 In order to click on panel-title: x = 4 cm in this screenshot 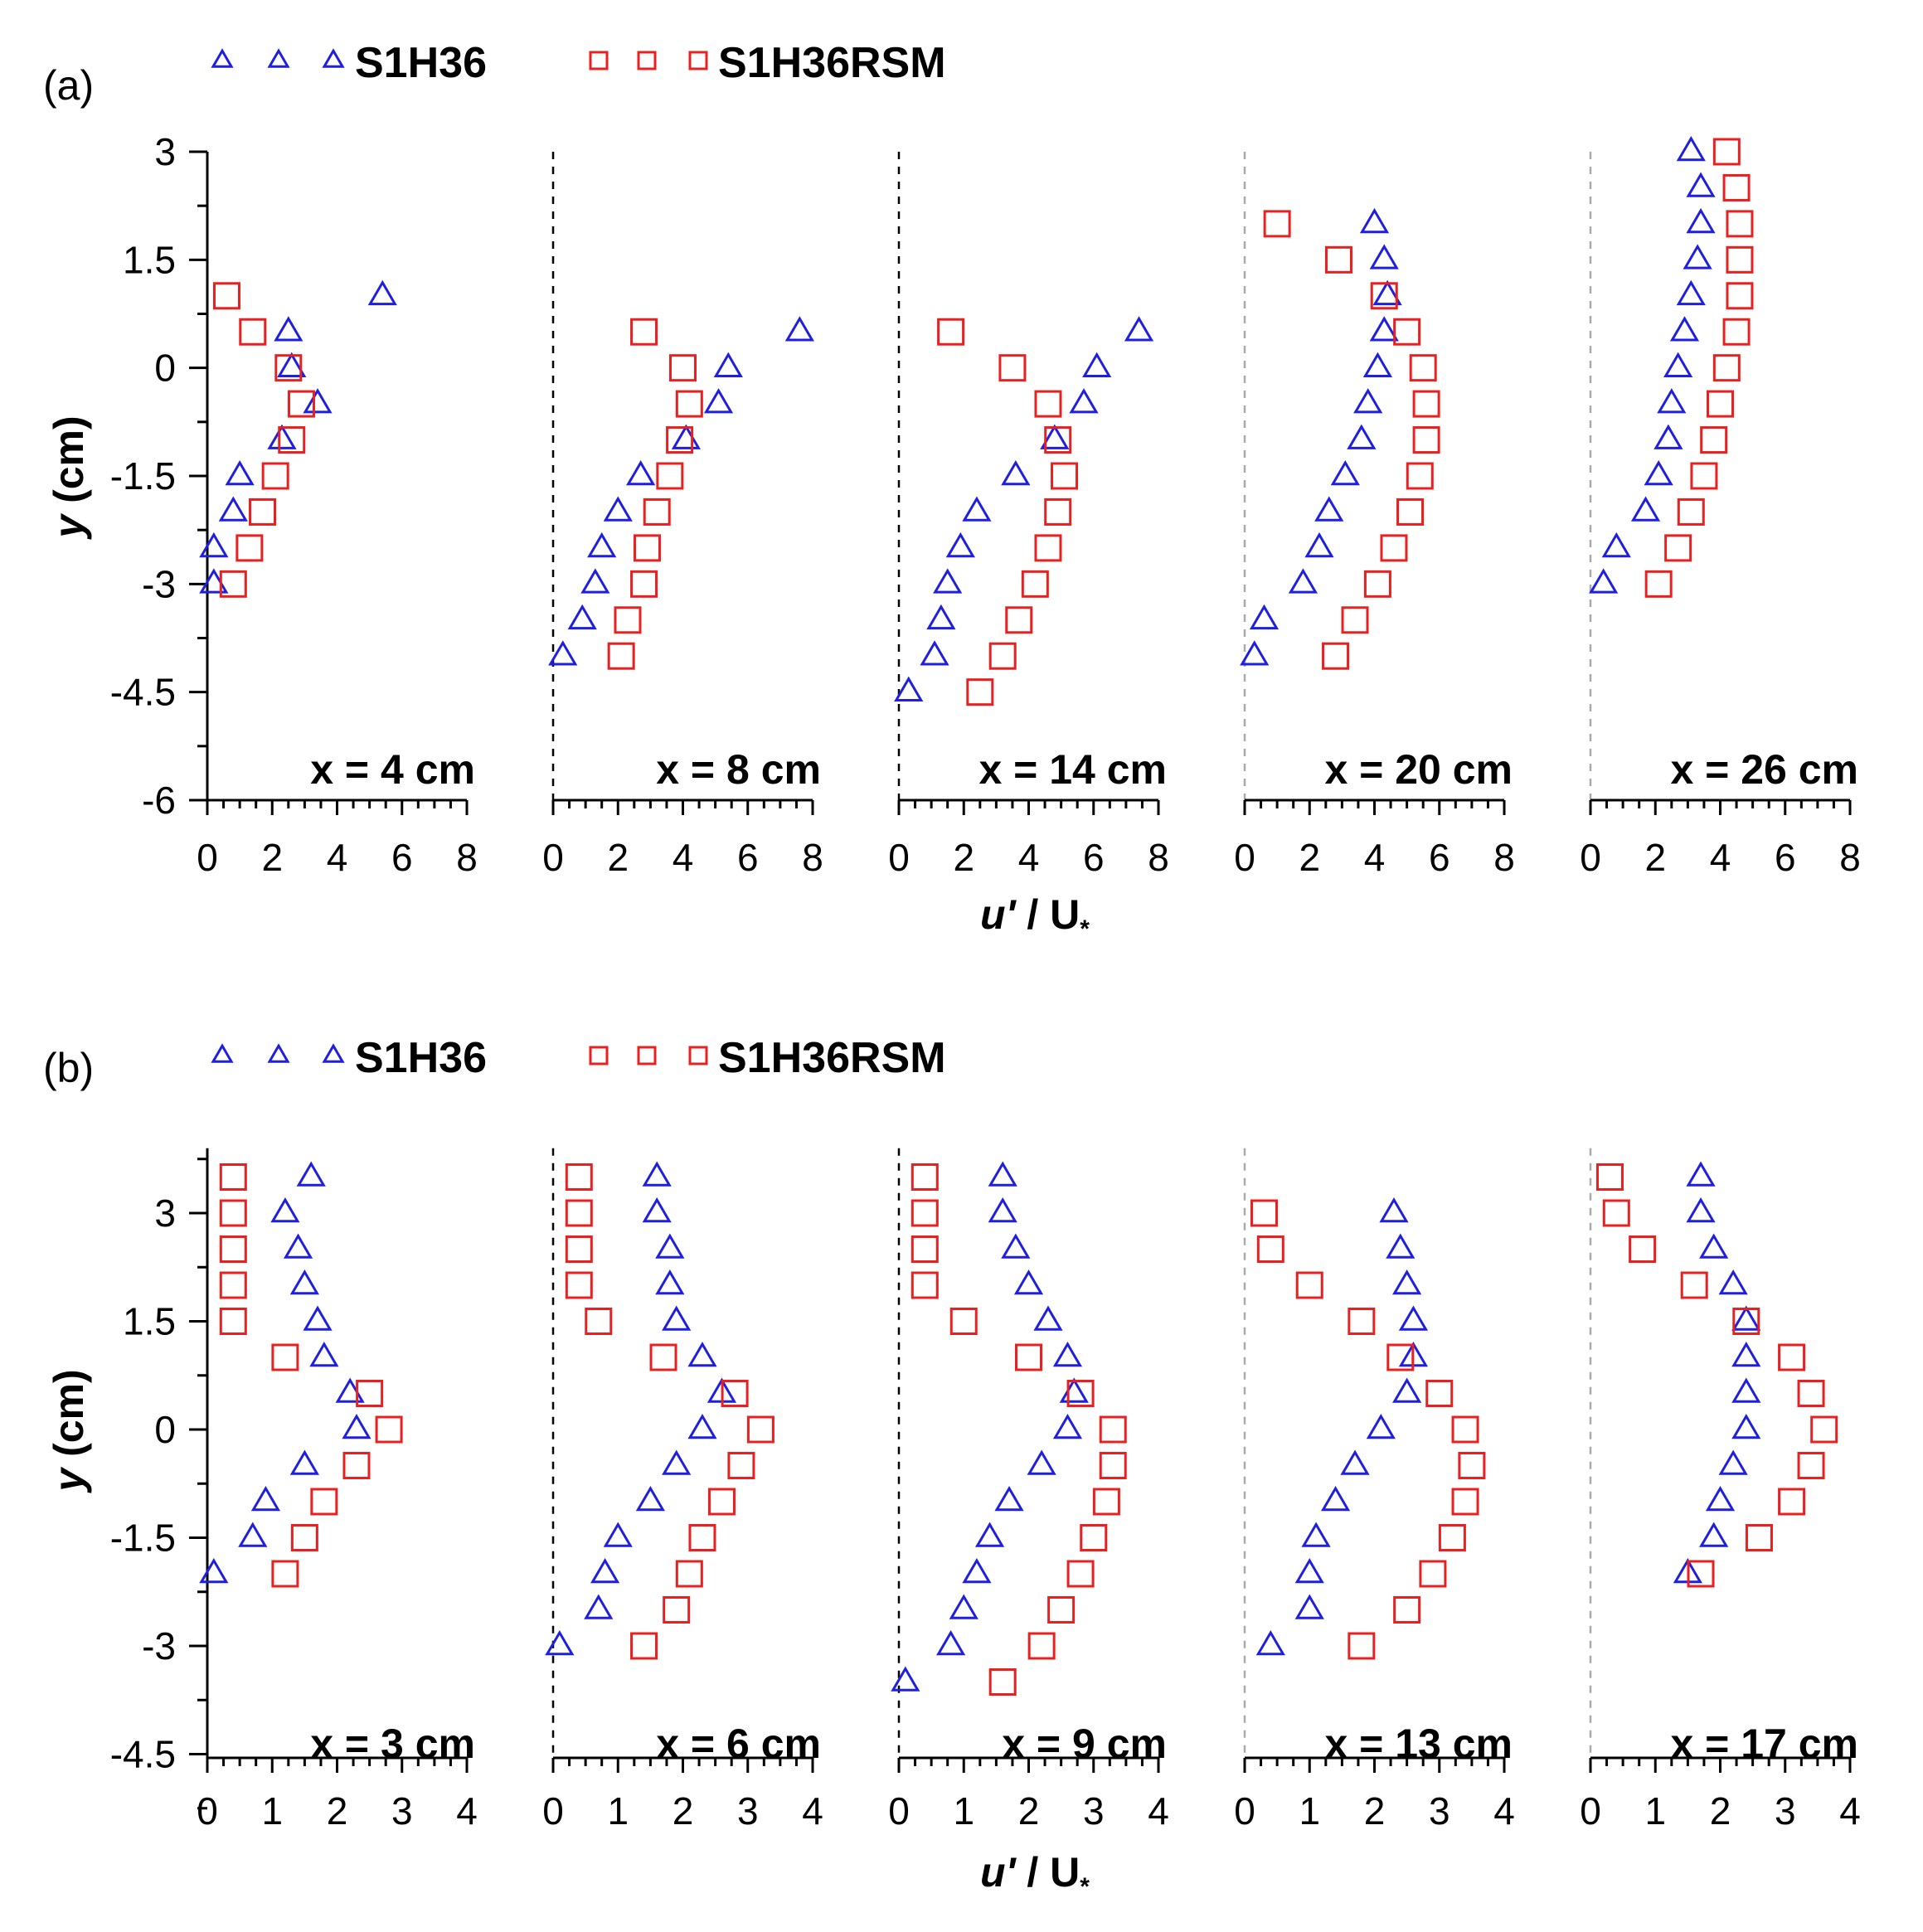, I will do `click(392, 769)`.